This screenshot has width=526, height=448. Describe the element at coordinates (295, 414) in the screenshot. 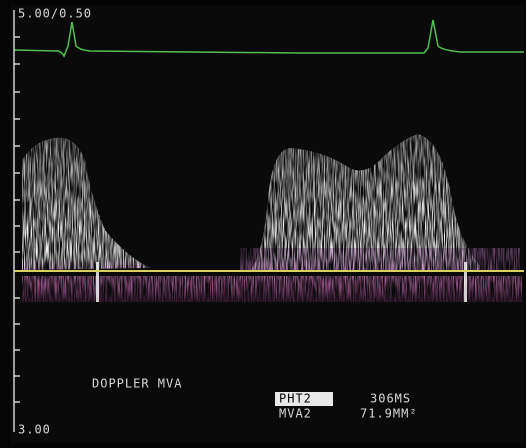

I see `measurement-name: MVA2` at that location.